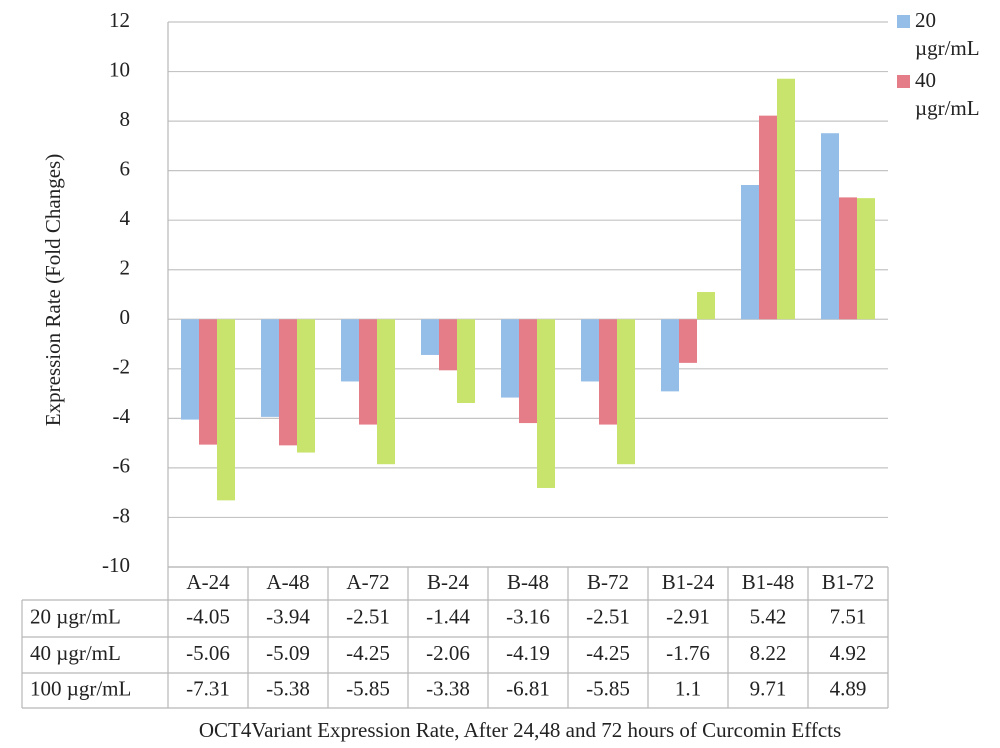 The image size is (1000, 748). Describe the element at coordinates (288, 616) in the screenshot. I see `table-cell: -3.94` at that location.